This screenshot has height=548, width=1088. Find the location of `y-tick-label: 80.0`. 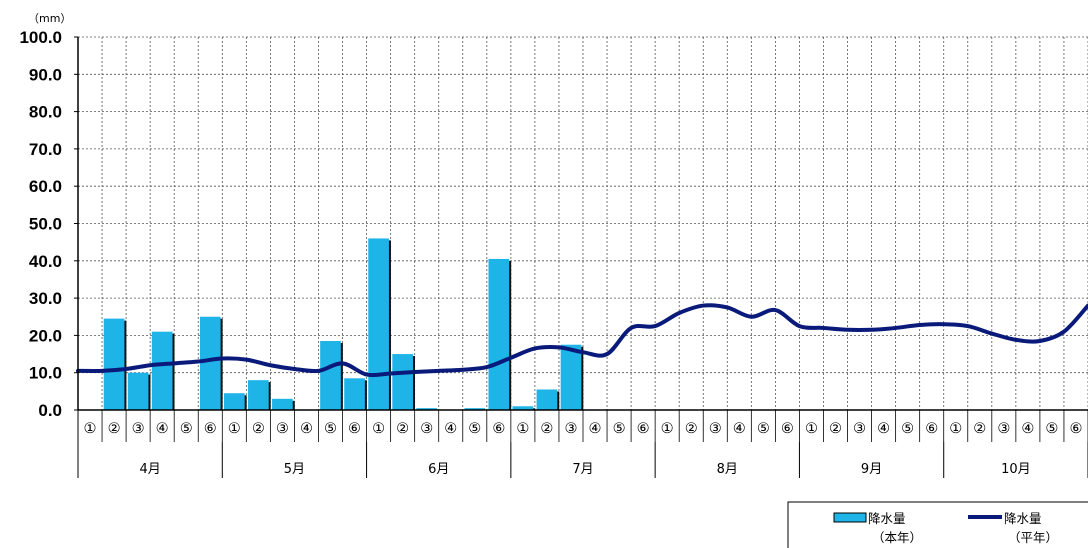

y-tick-label: 80.0 is located at coordinates (45, 112).